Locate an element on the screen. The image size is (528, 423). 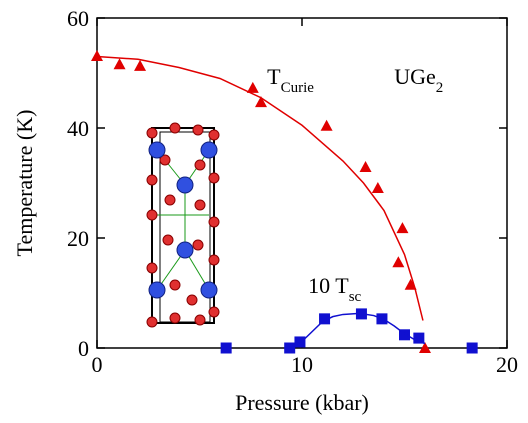
x-axis-label: Pressure (kbar) is located at coordinates (302, 402).